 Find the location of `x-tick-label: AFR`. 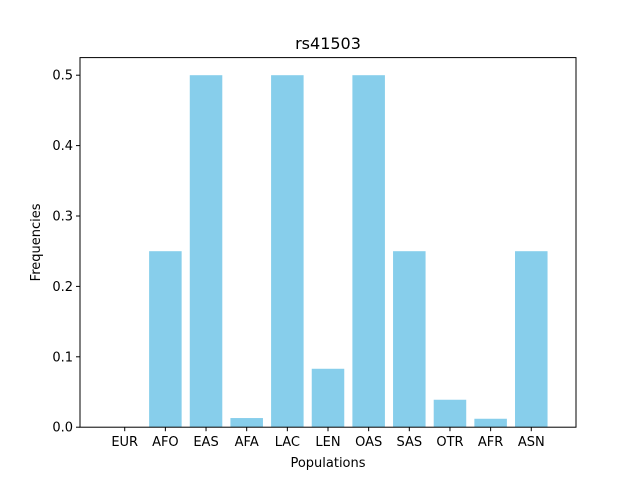

x-tick-label: AFR is located at coordinates (490, 442).